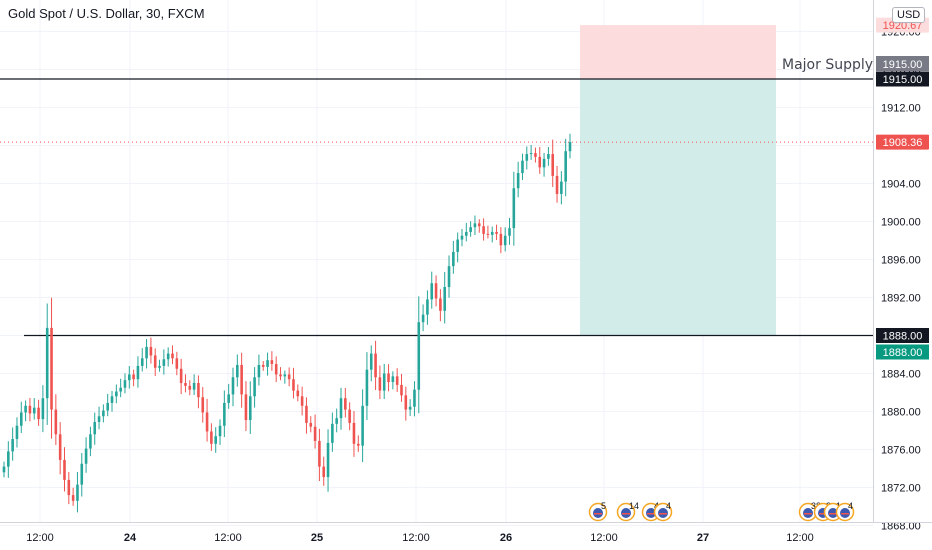  What do you see at coordinates (901, 413) in the screenshot?
I see `price-tick-label: 1880.00` at bounding box center [901, 413].